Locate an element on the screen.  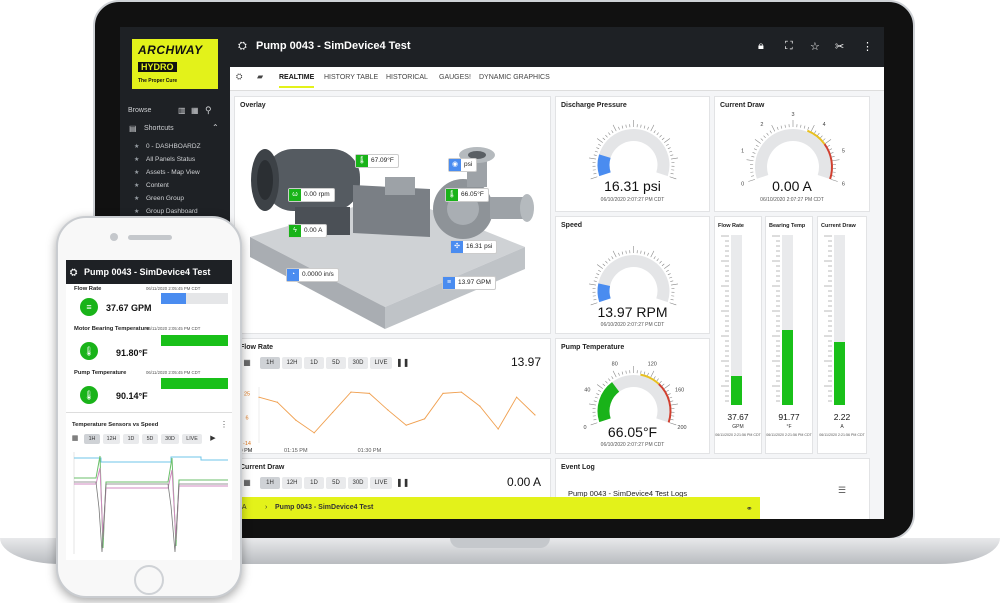
tab-history-table: HISTORY TABLE is located at coordinates (351, 77).